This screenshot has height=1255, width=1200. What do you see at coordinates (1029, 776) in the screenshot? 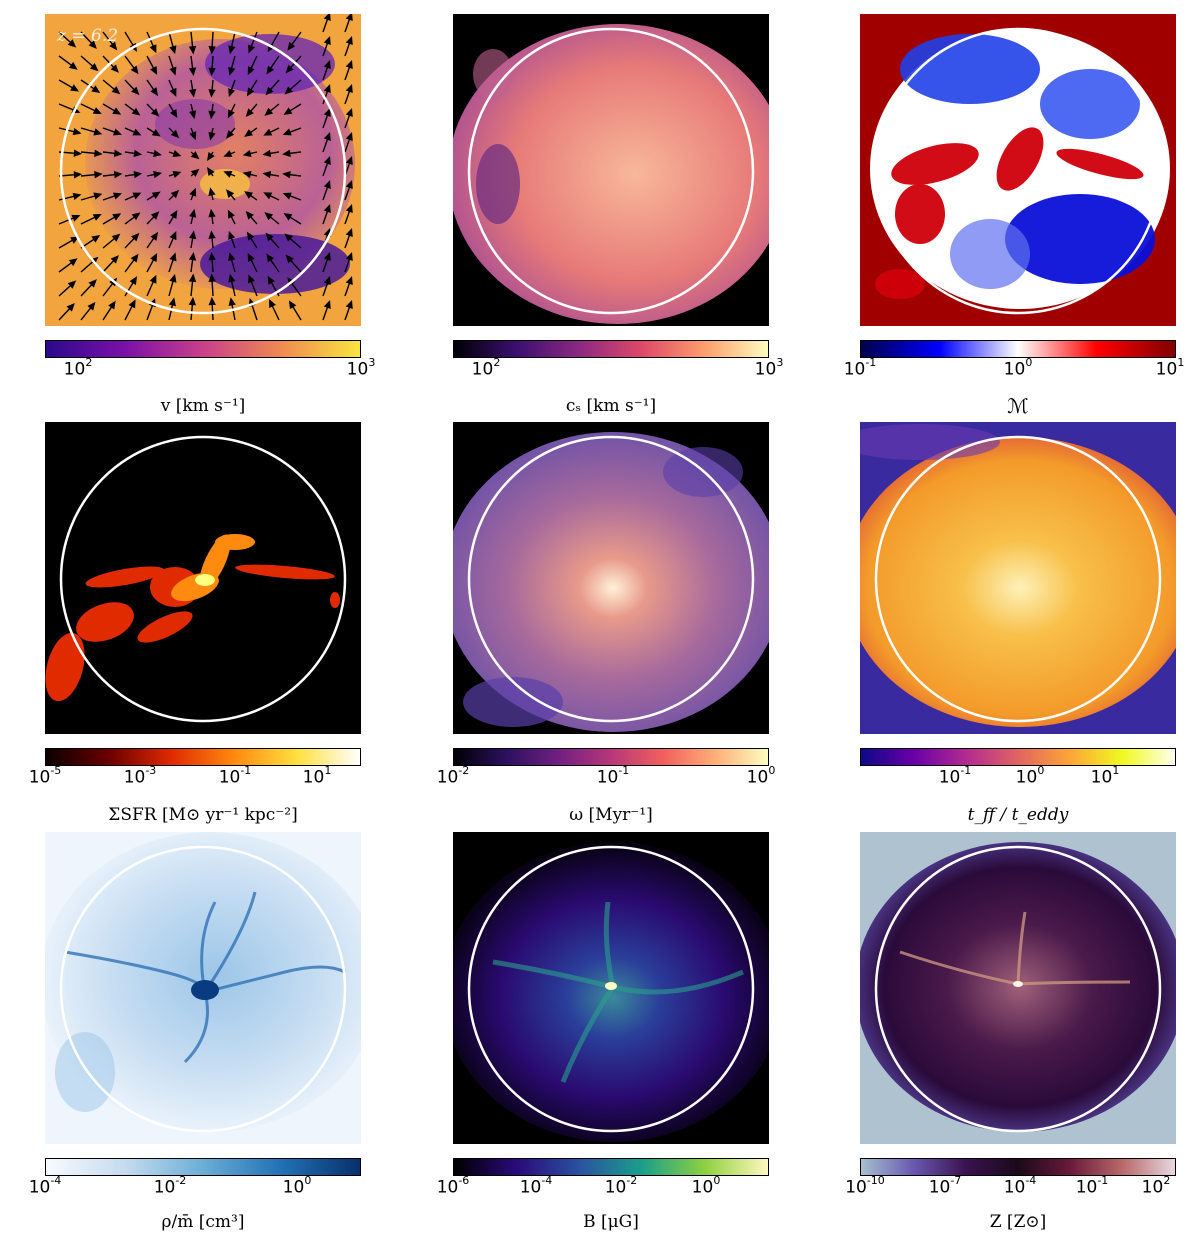
I see `time-ratio-ticks: 10-1 100 101` at bounding box center [1029, 776].